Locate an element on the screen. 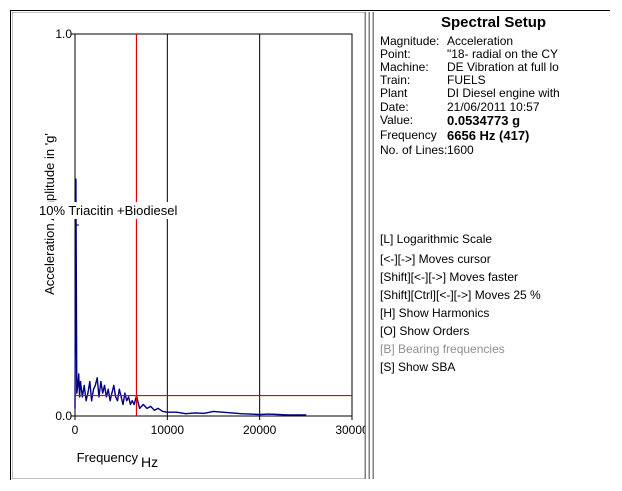  y-tick-label: 0.0 is located at coordinates (63, 416).